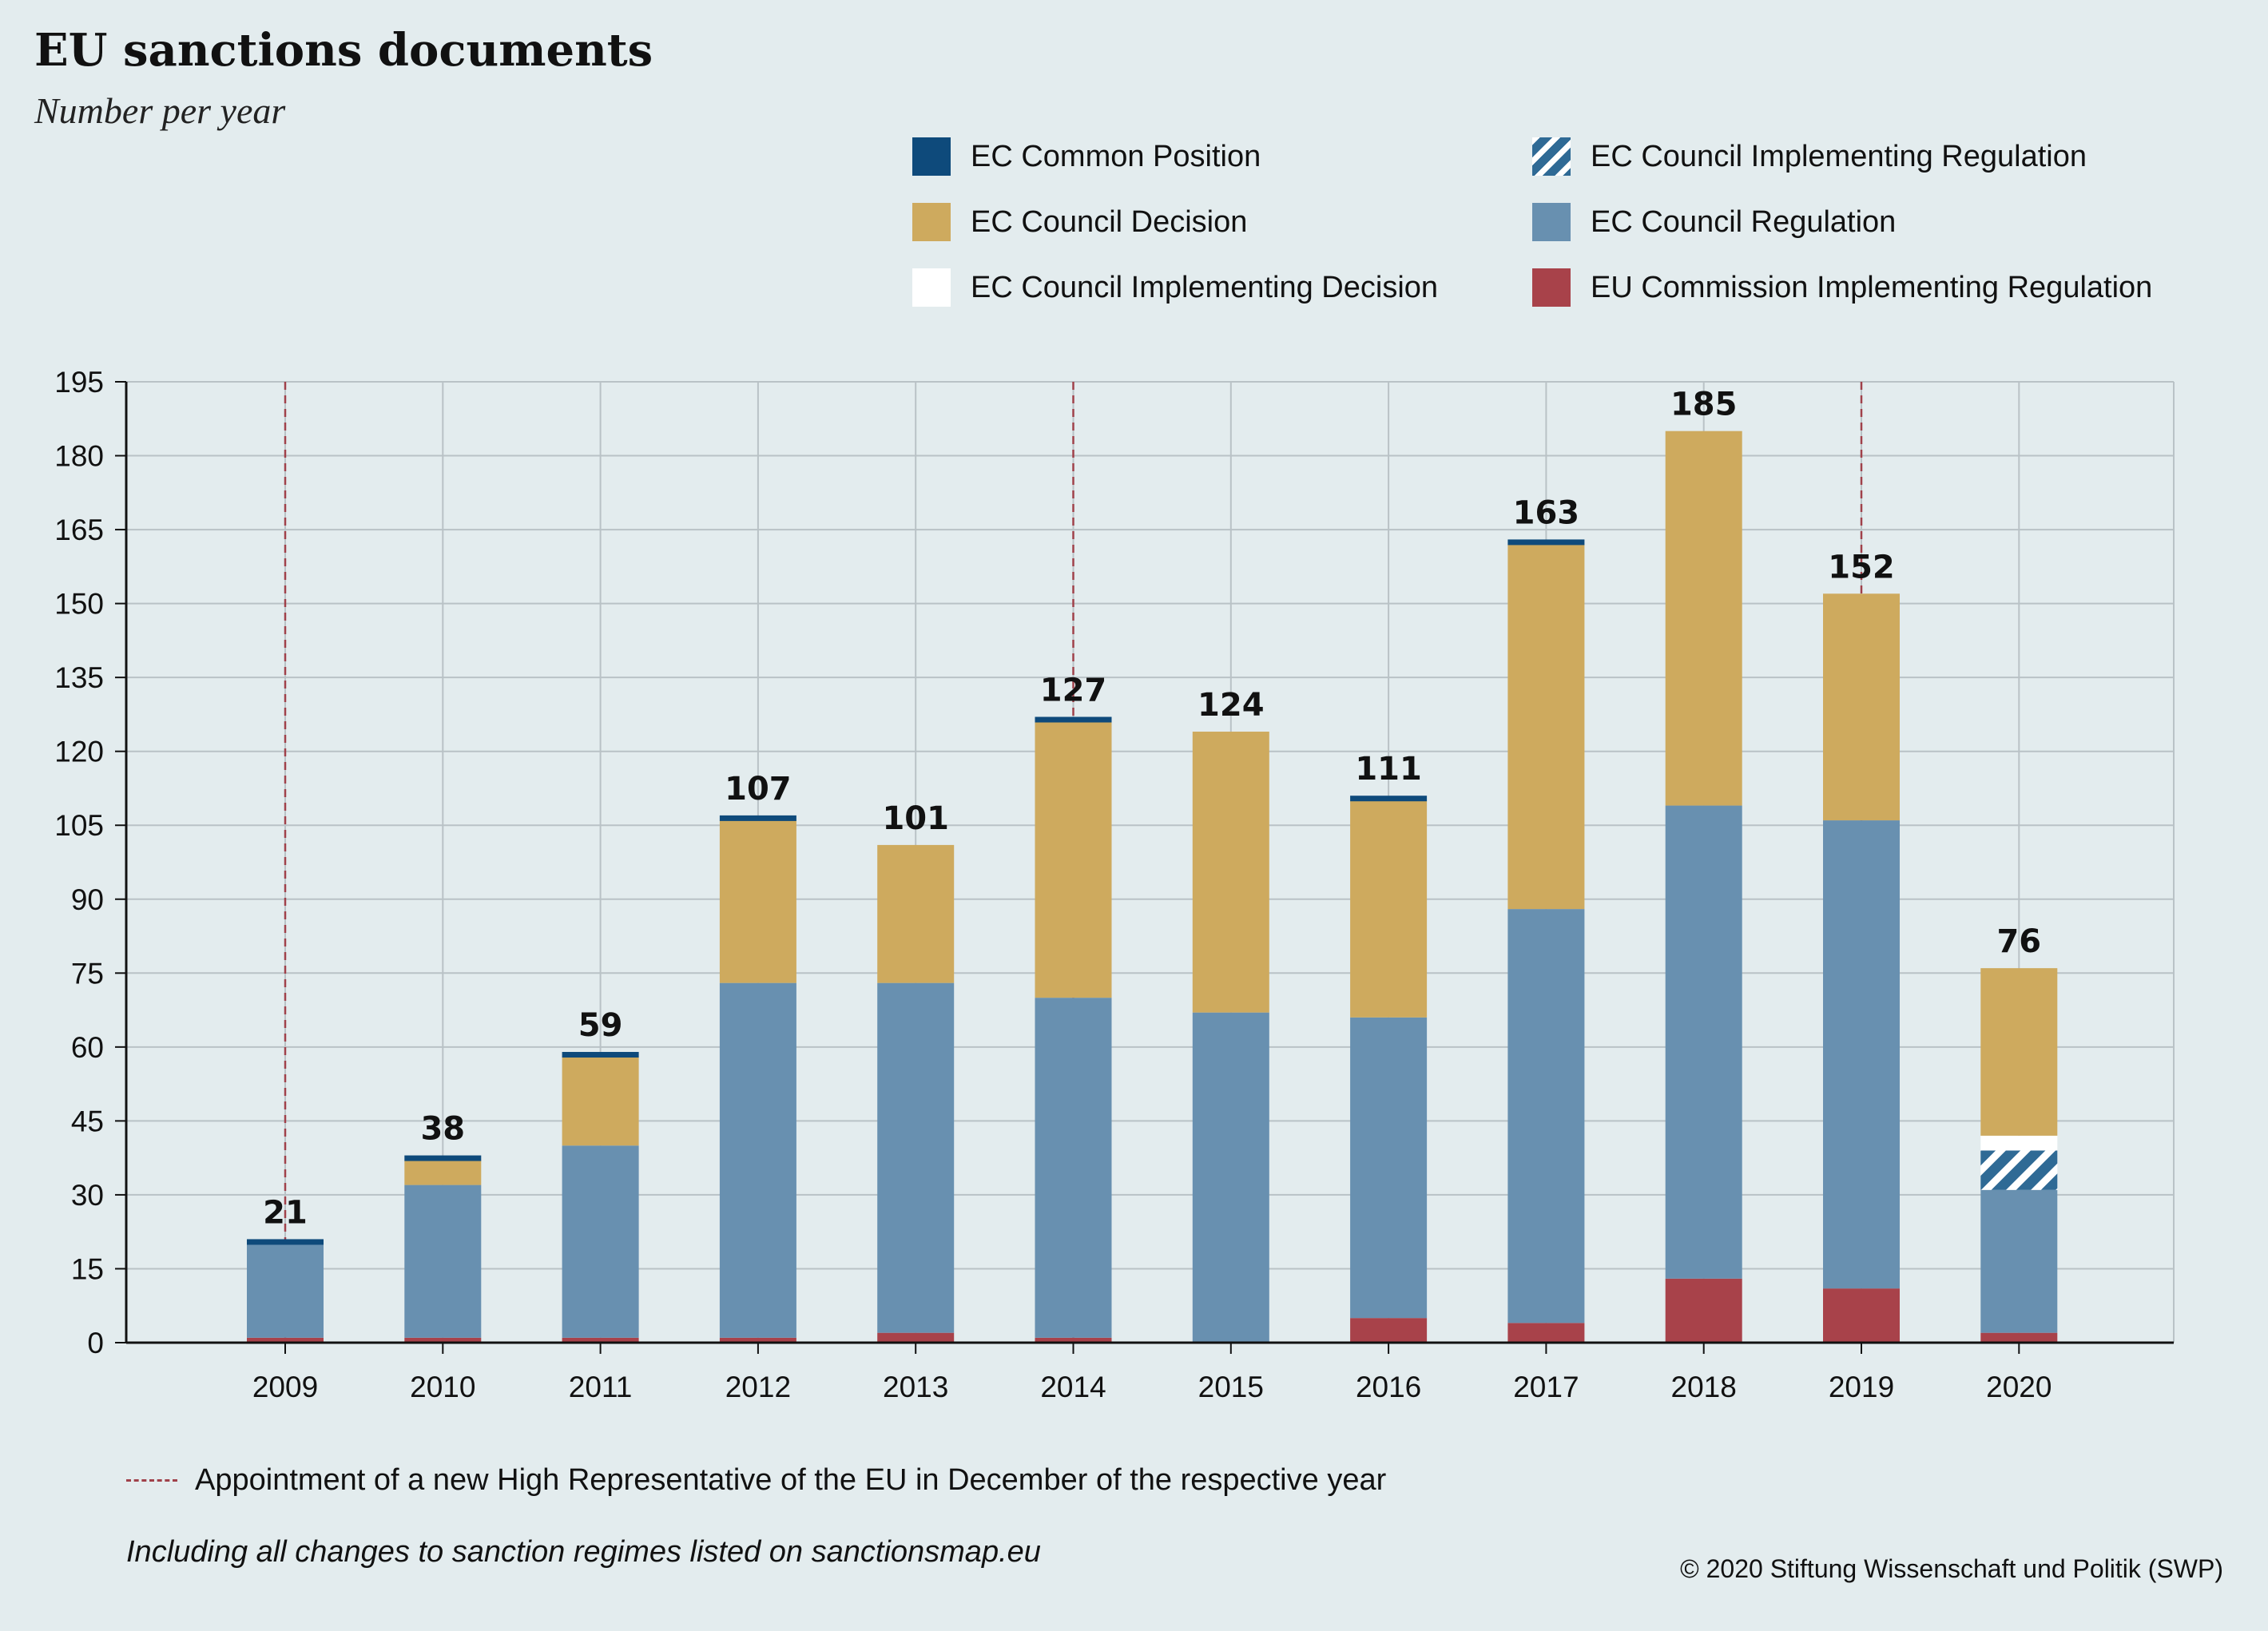  Describe the element at coordinates (160, 111) in the screenshot. I see `chart-subtitle: Number per year` at that location.